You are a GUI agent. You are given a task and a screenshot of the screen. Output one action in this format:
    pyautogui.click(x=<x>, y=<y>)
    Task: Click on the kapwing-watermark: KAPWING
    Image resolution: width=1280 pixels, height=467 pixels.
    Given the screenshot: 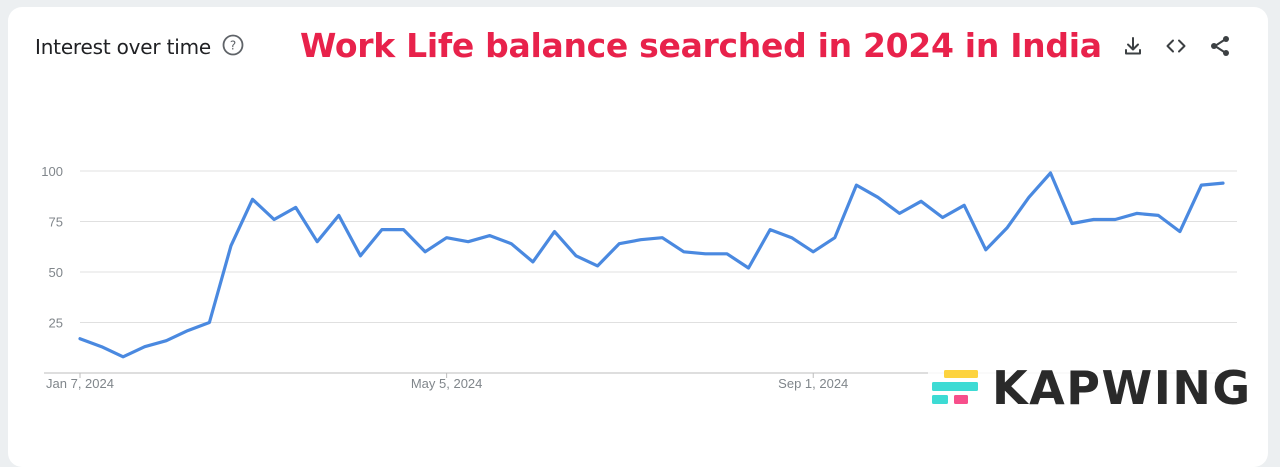 What is the action you would take?
    pyautogui.click(x=1090, y=388)
    